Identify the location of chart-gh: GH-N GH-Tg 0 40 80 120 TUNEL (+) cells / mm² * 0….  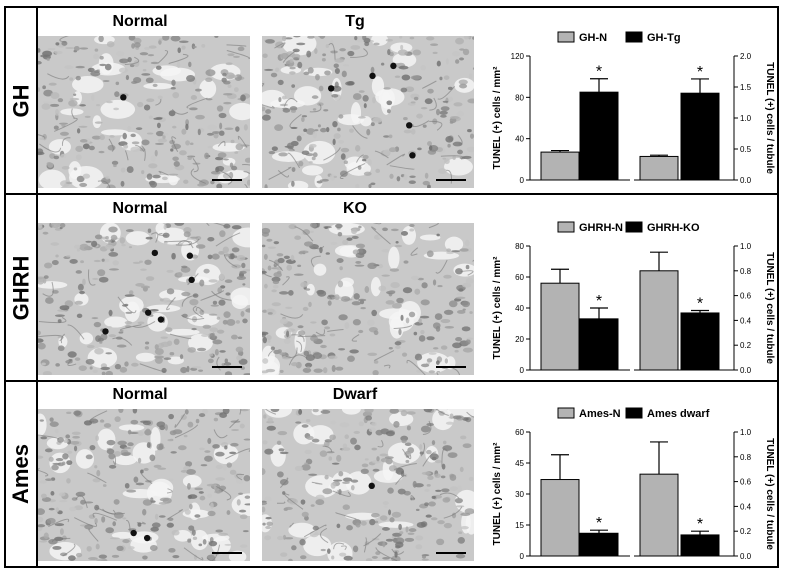
(631, 109).